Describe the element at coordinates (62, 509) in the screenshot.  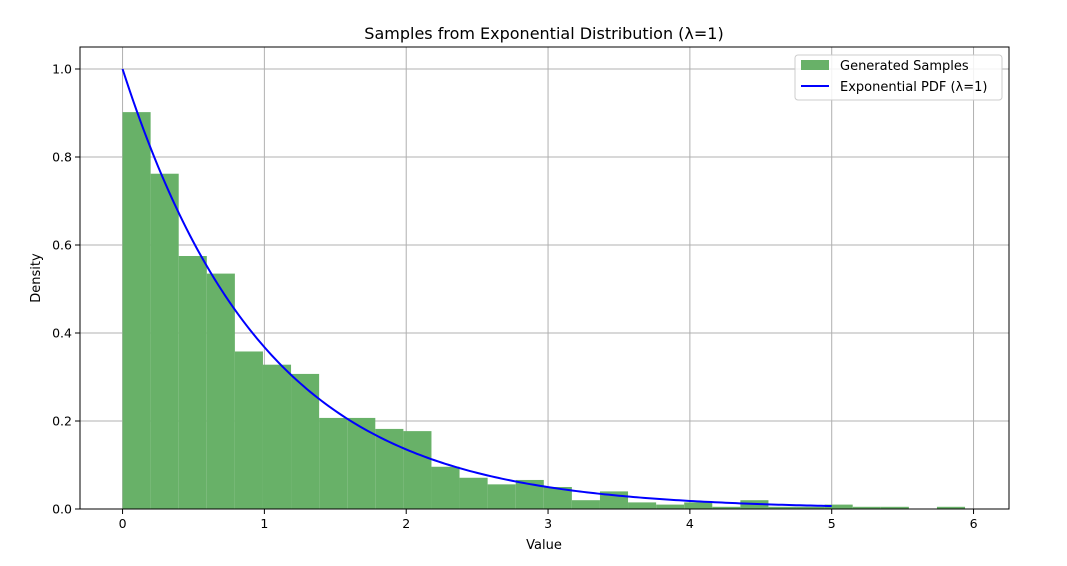
I see `y-tick-label: 0.0` at that location.